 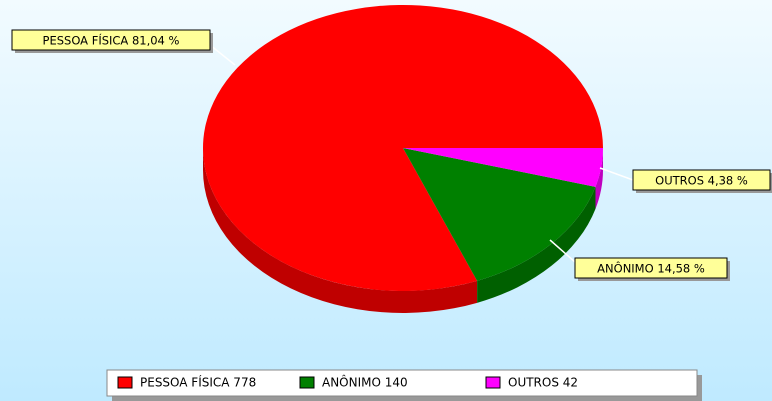 I want to click on data-label: PESSOA FÍSICA 81,04 %, so click(x=111, y=40).